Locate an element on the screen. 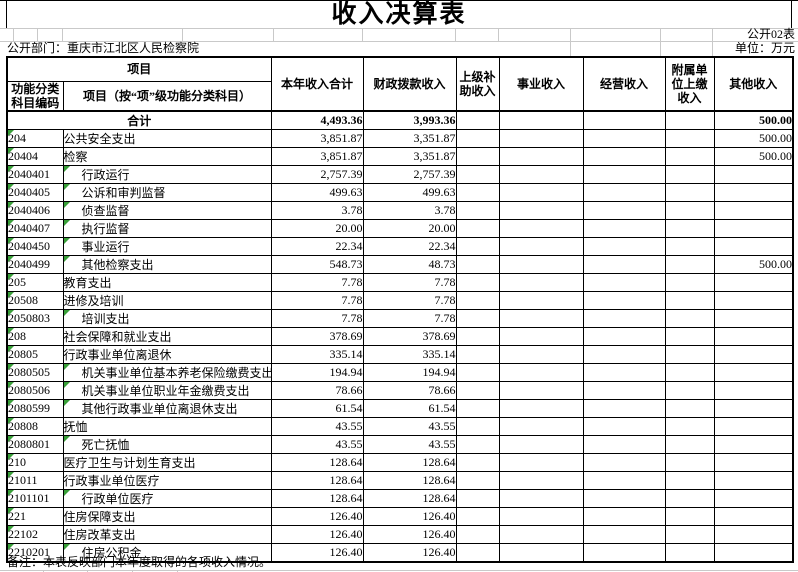 The image size is (798, 572). col-header-operating-income: 经营收入 is located at coordinates (624, 84).